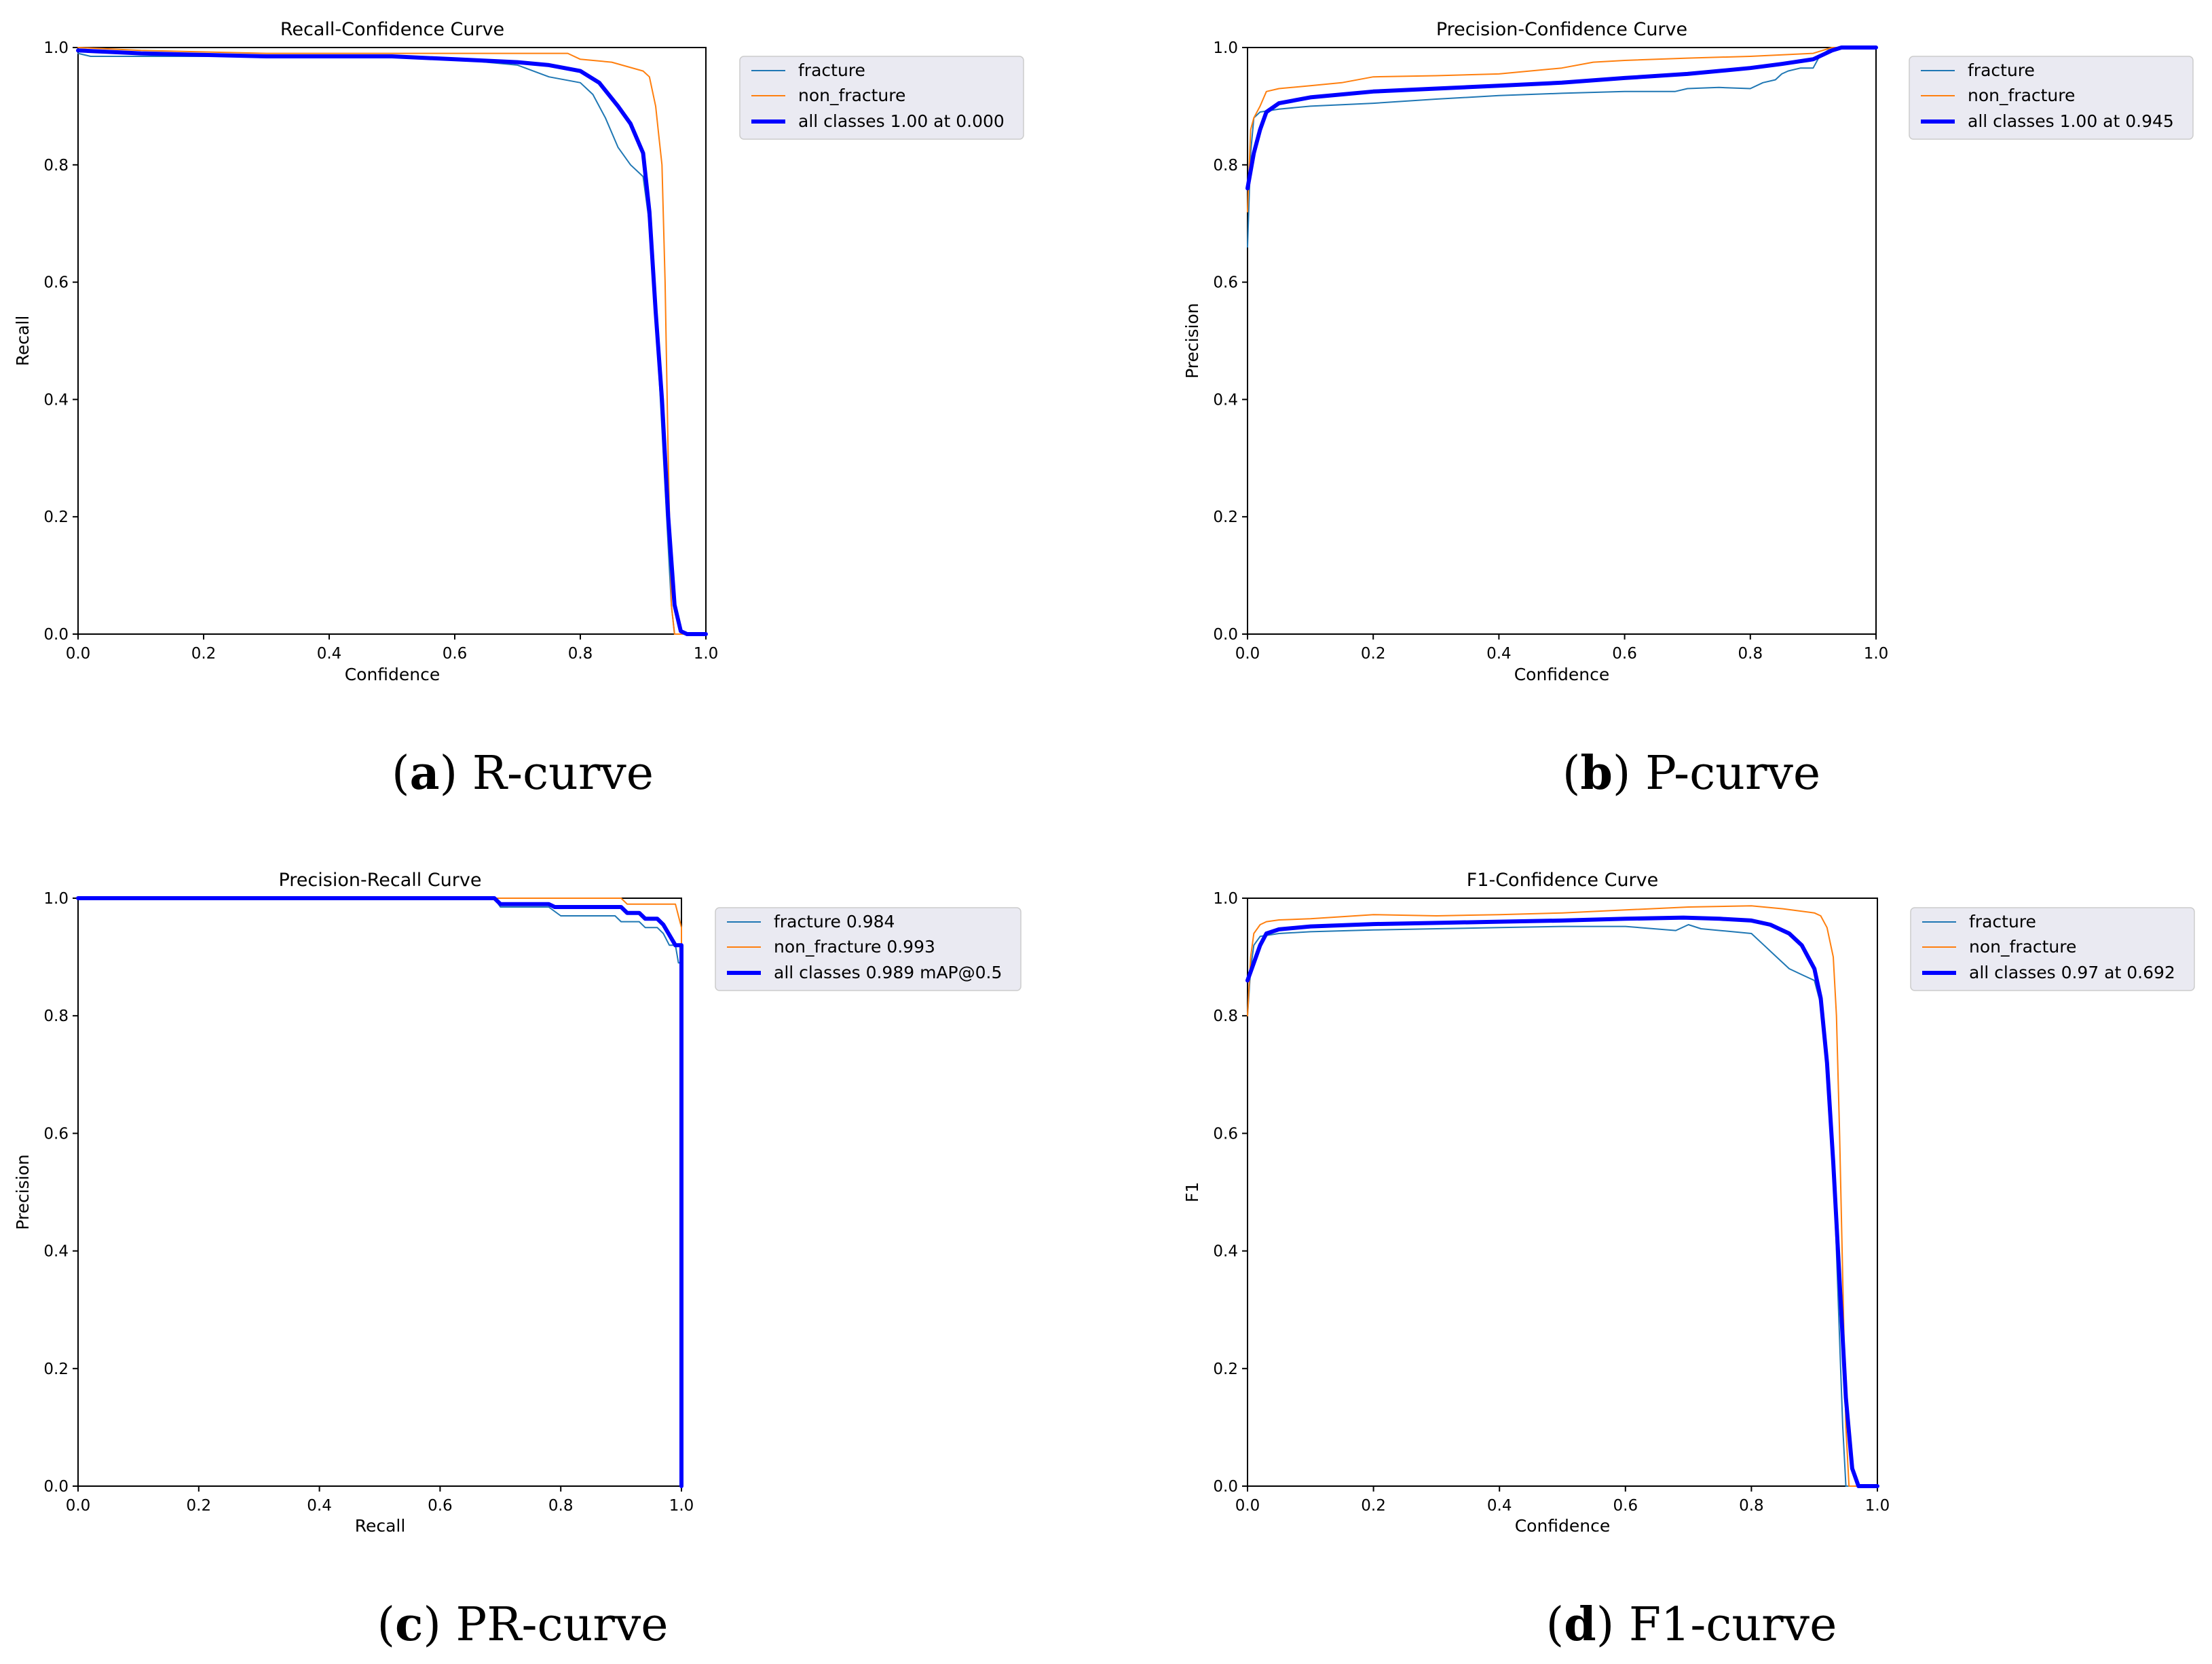 Image resolution: width=2212 pixels, height=1664 pixels. I want to click on legend-entry-all-classes: all classes 1.00 at 0.000, so click(901, 121).